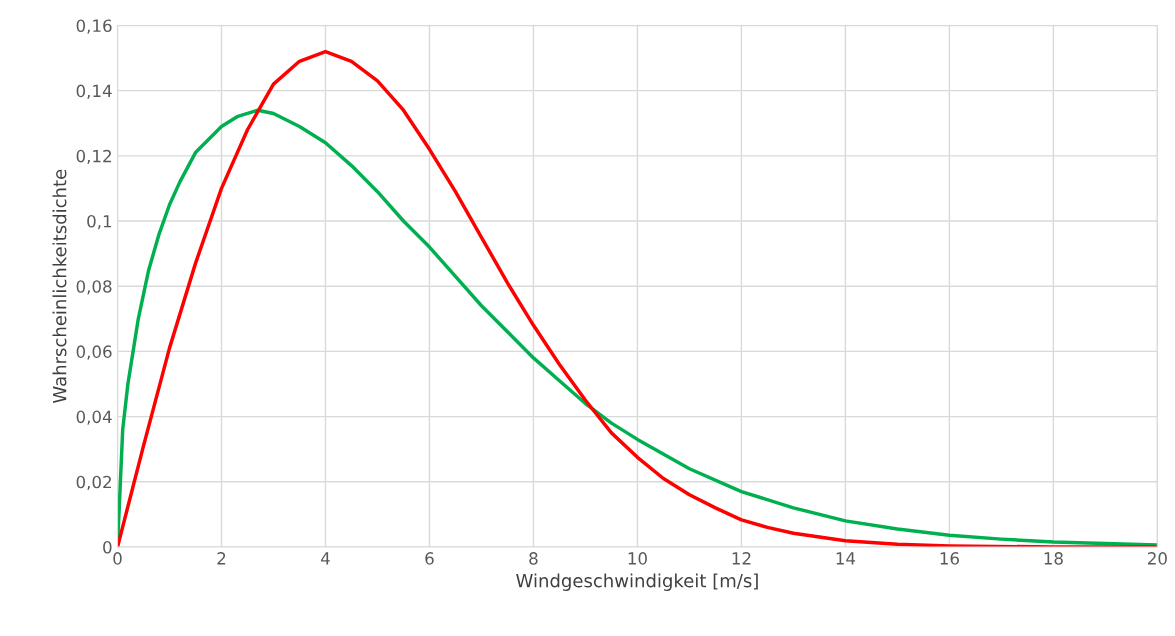 This screenshot has height=636, width=1175. Describe the element at coordinates (99, 222) in the screenshot. I see `y-tick-label: 0,1` at that location.